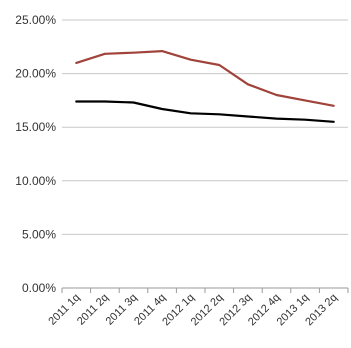 This screenshot has width=351, height=348. Describe the element at coordinates (35, 181) in the screenshot. I see `y-tick-label: 10.00%` at that location.